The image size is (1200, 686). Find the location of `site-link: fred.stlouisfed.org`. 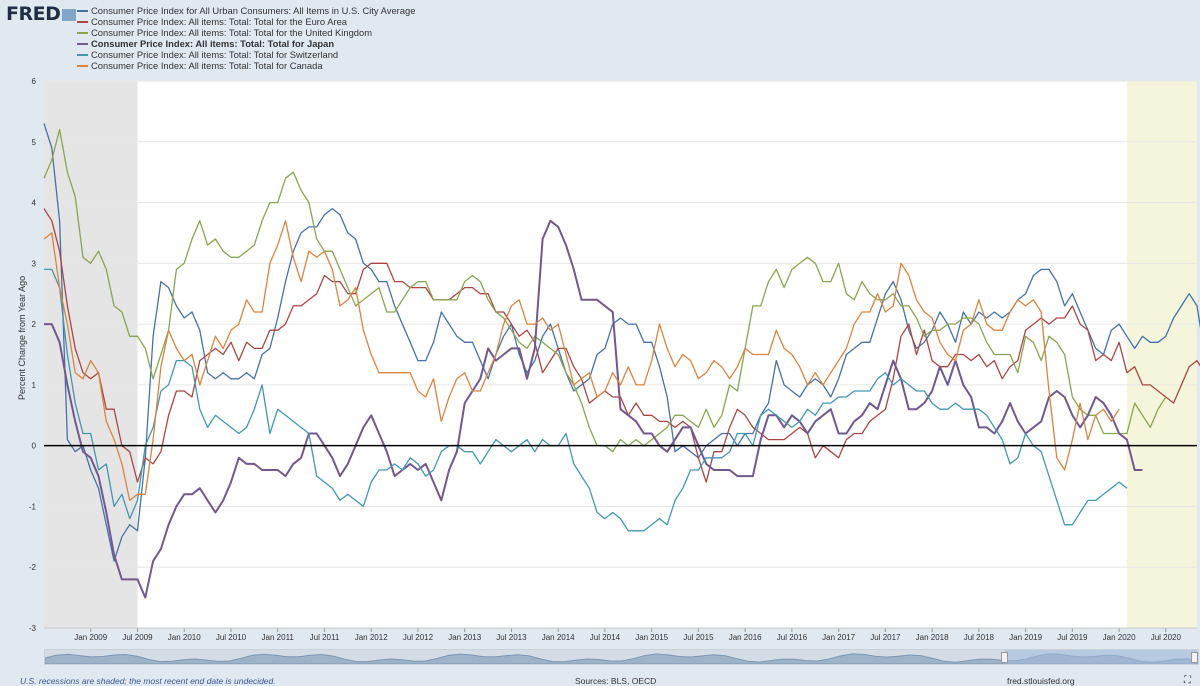

site-link: fred.stlouisfed.org is located at coordinates (1041, 681).